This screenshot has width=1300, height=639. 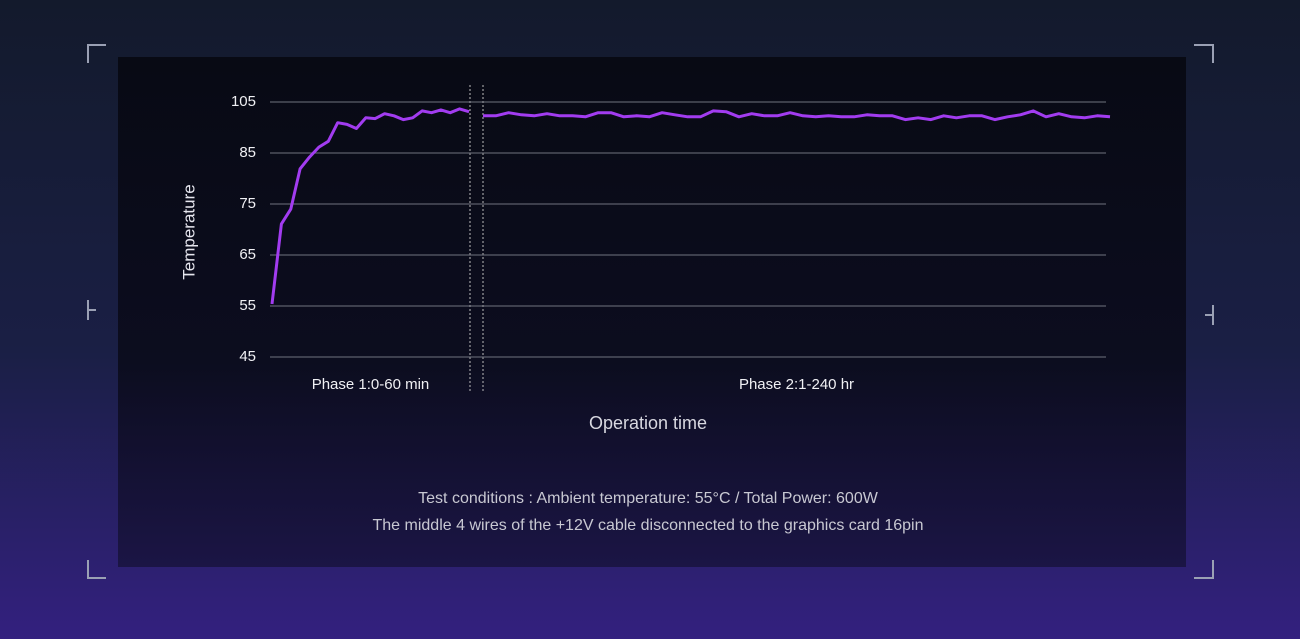 I want to click on phase-label: Phase 1:0-60 min, so click(x=371, y=384).